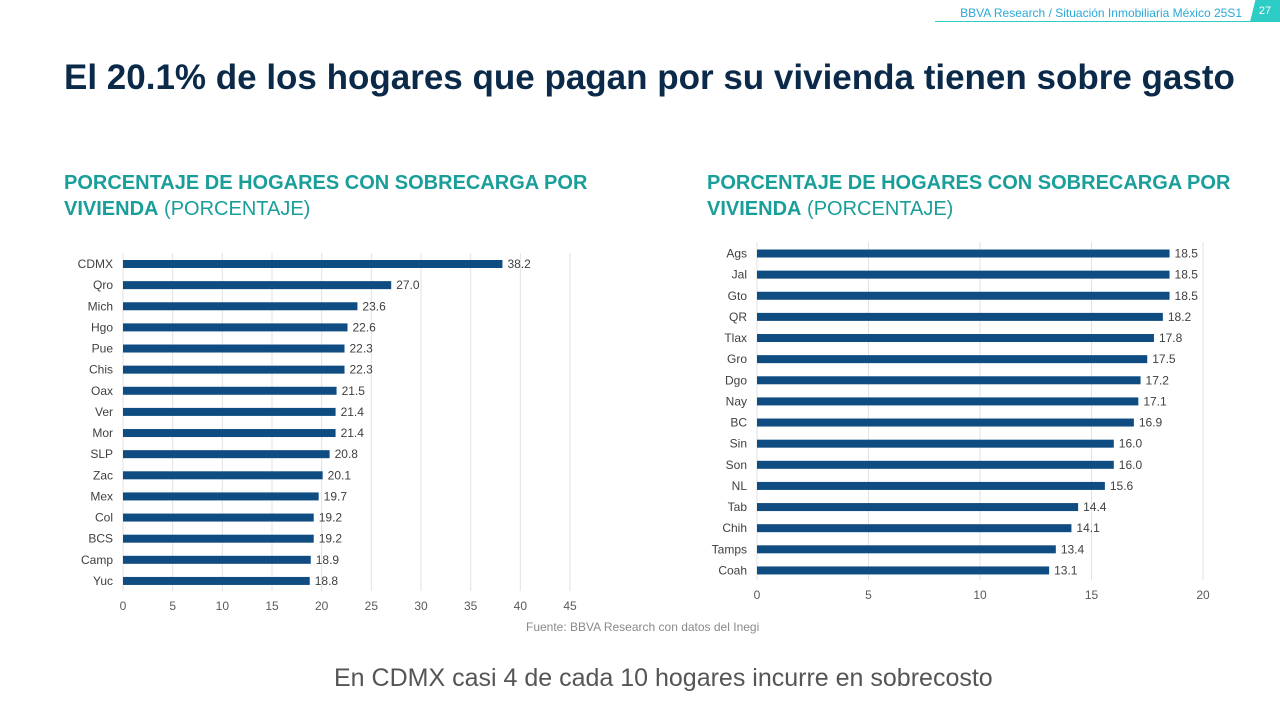  What do you see at coordinates (980, 595) in the screenshot?
I see `right-x-tick-label: 10` at bounding box center [980, 595].